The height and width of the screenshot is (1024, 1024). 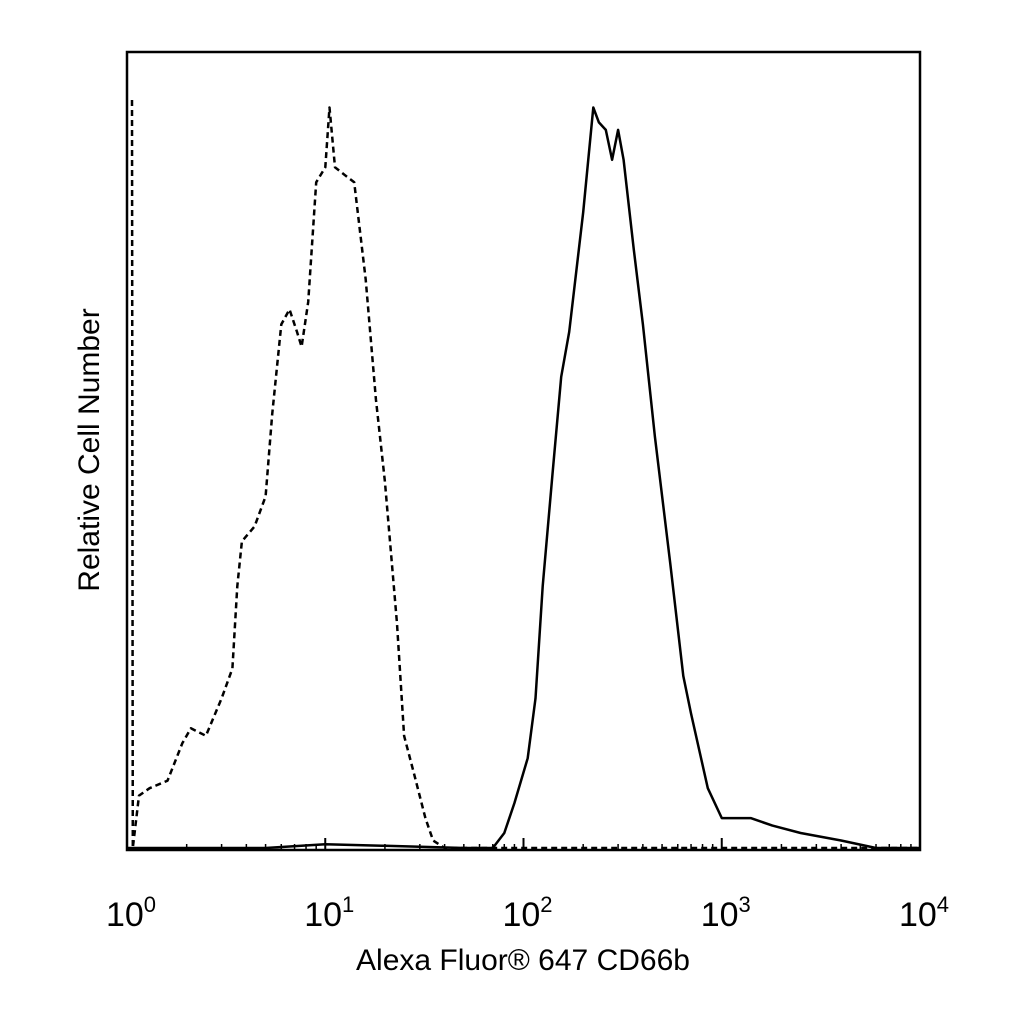 I want to click on x-tick-label: 10³, so click(x=726, y=913).